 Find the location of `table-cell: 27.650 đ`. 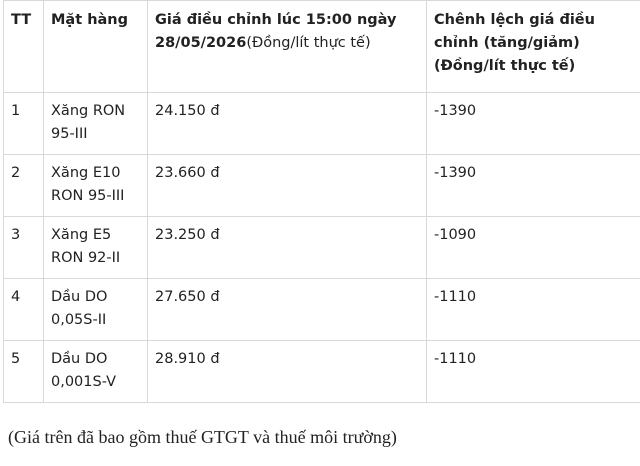

table-cell: 27.650 đ is located at coordinates (287, 309).